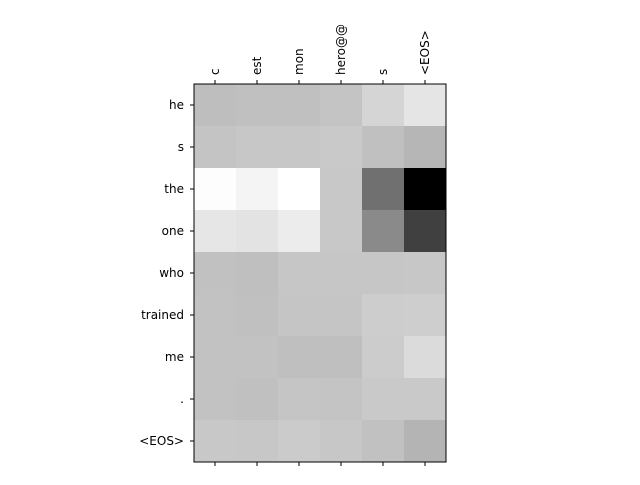 The image size is (640, 485). What do you see at coordinates (320, 49) in the screenshot?
I see `x-tick-labels: c est mon hero@@ s <EOS>` at bounding box center [320, 49].